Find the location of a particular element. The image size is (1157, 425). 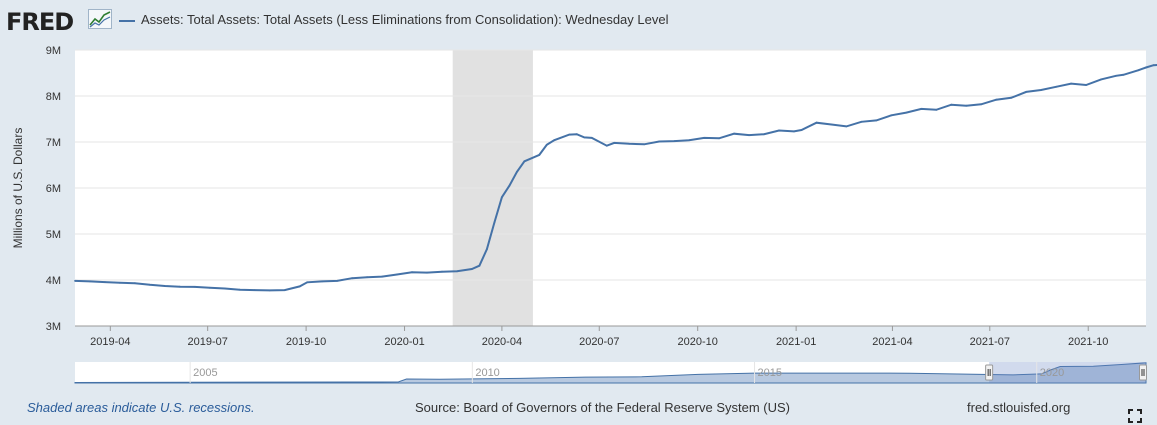

navigator-year-label: 2015 is located at coordinates (770, 373).